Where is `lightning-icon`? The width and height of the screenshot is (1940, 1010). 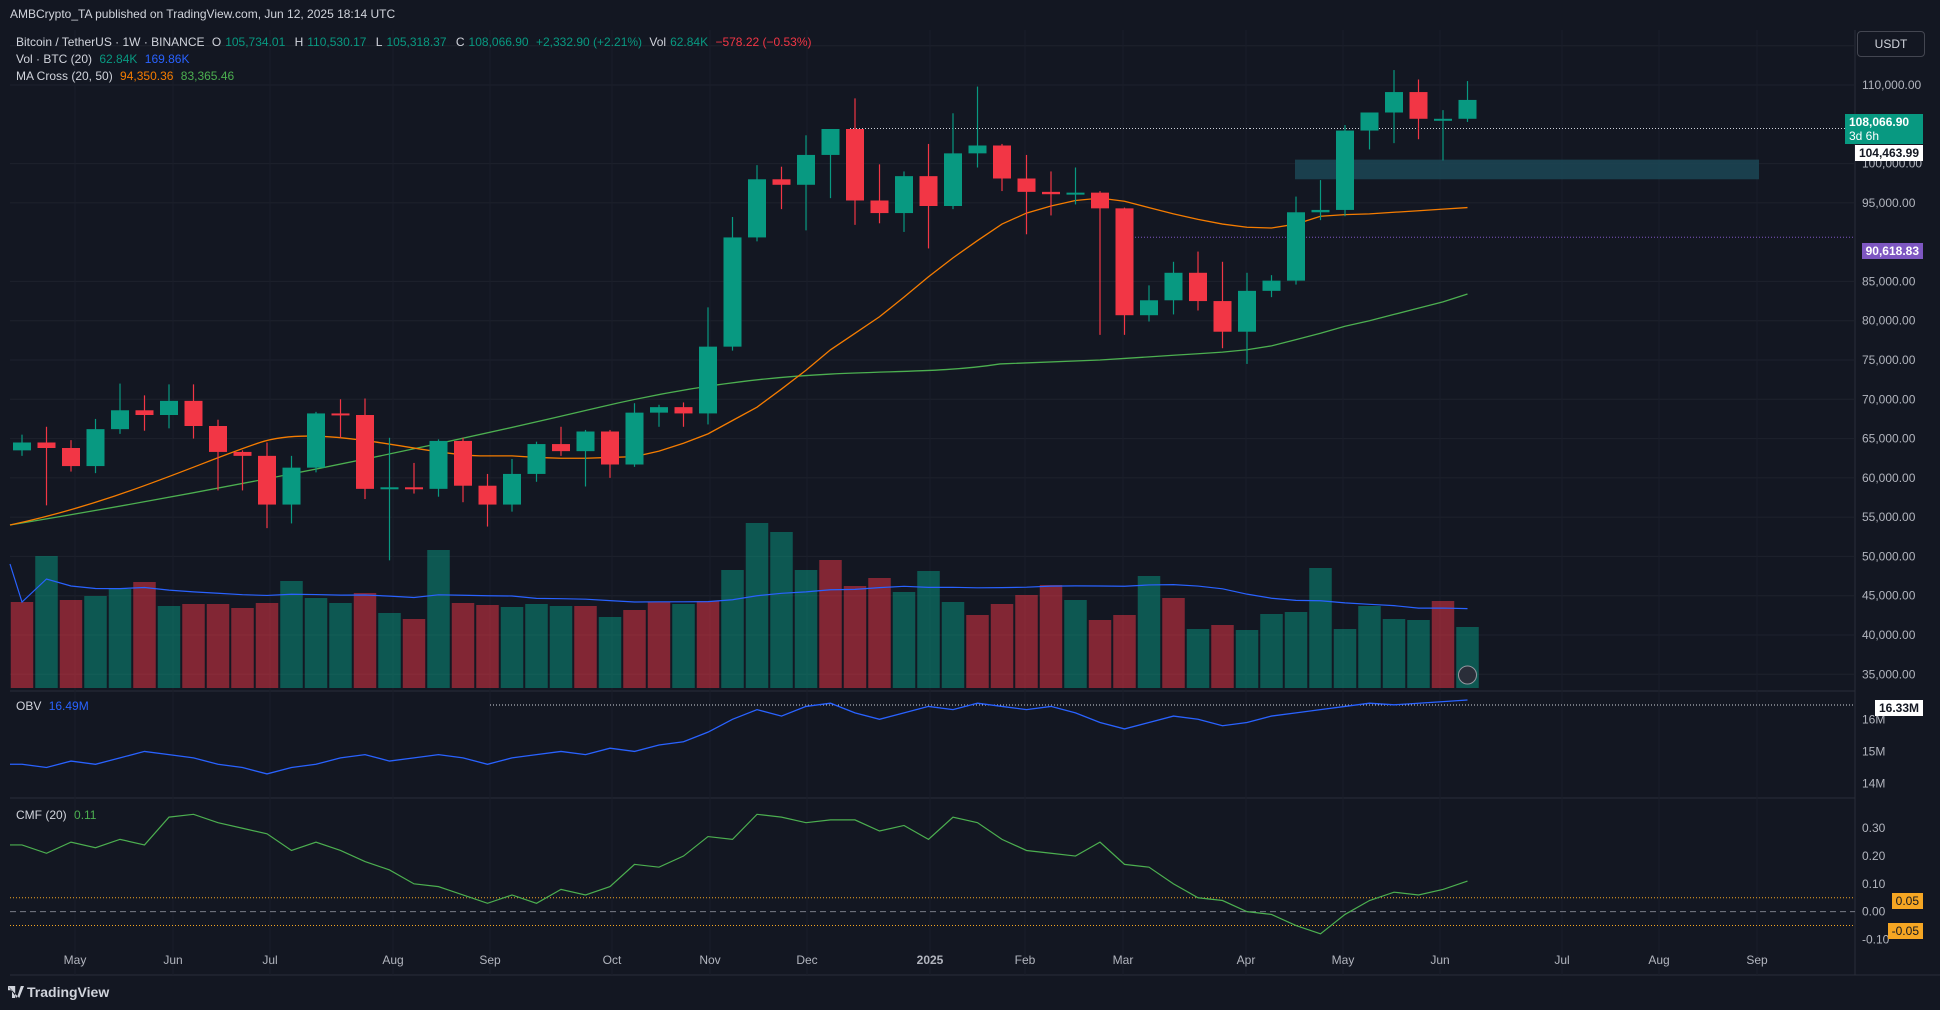
lightning-icon is located at coordinates (1467, 675).